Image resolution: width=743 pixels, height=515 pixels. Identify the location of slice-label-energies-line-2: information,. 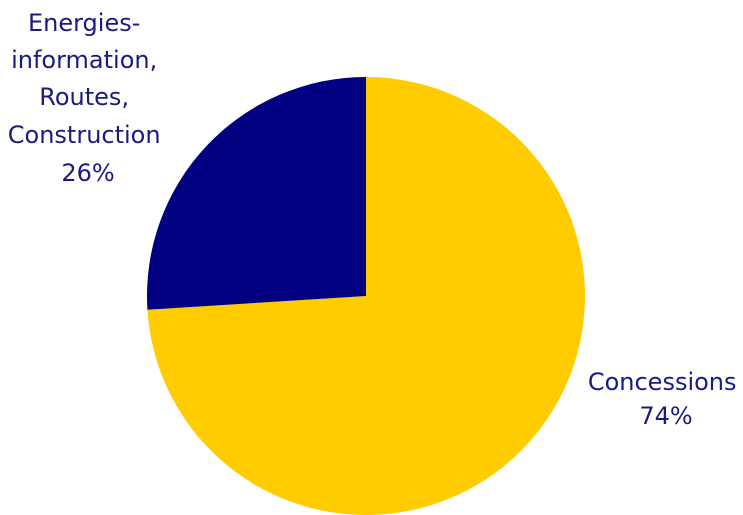
(84, 60).